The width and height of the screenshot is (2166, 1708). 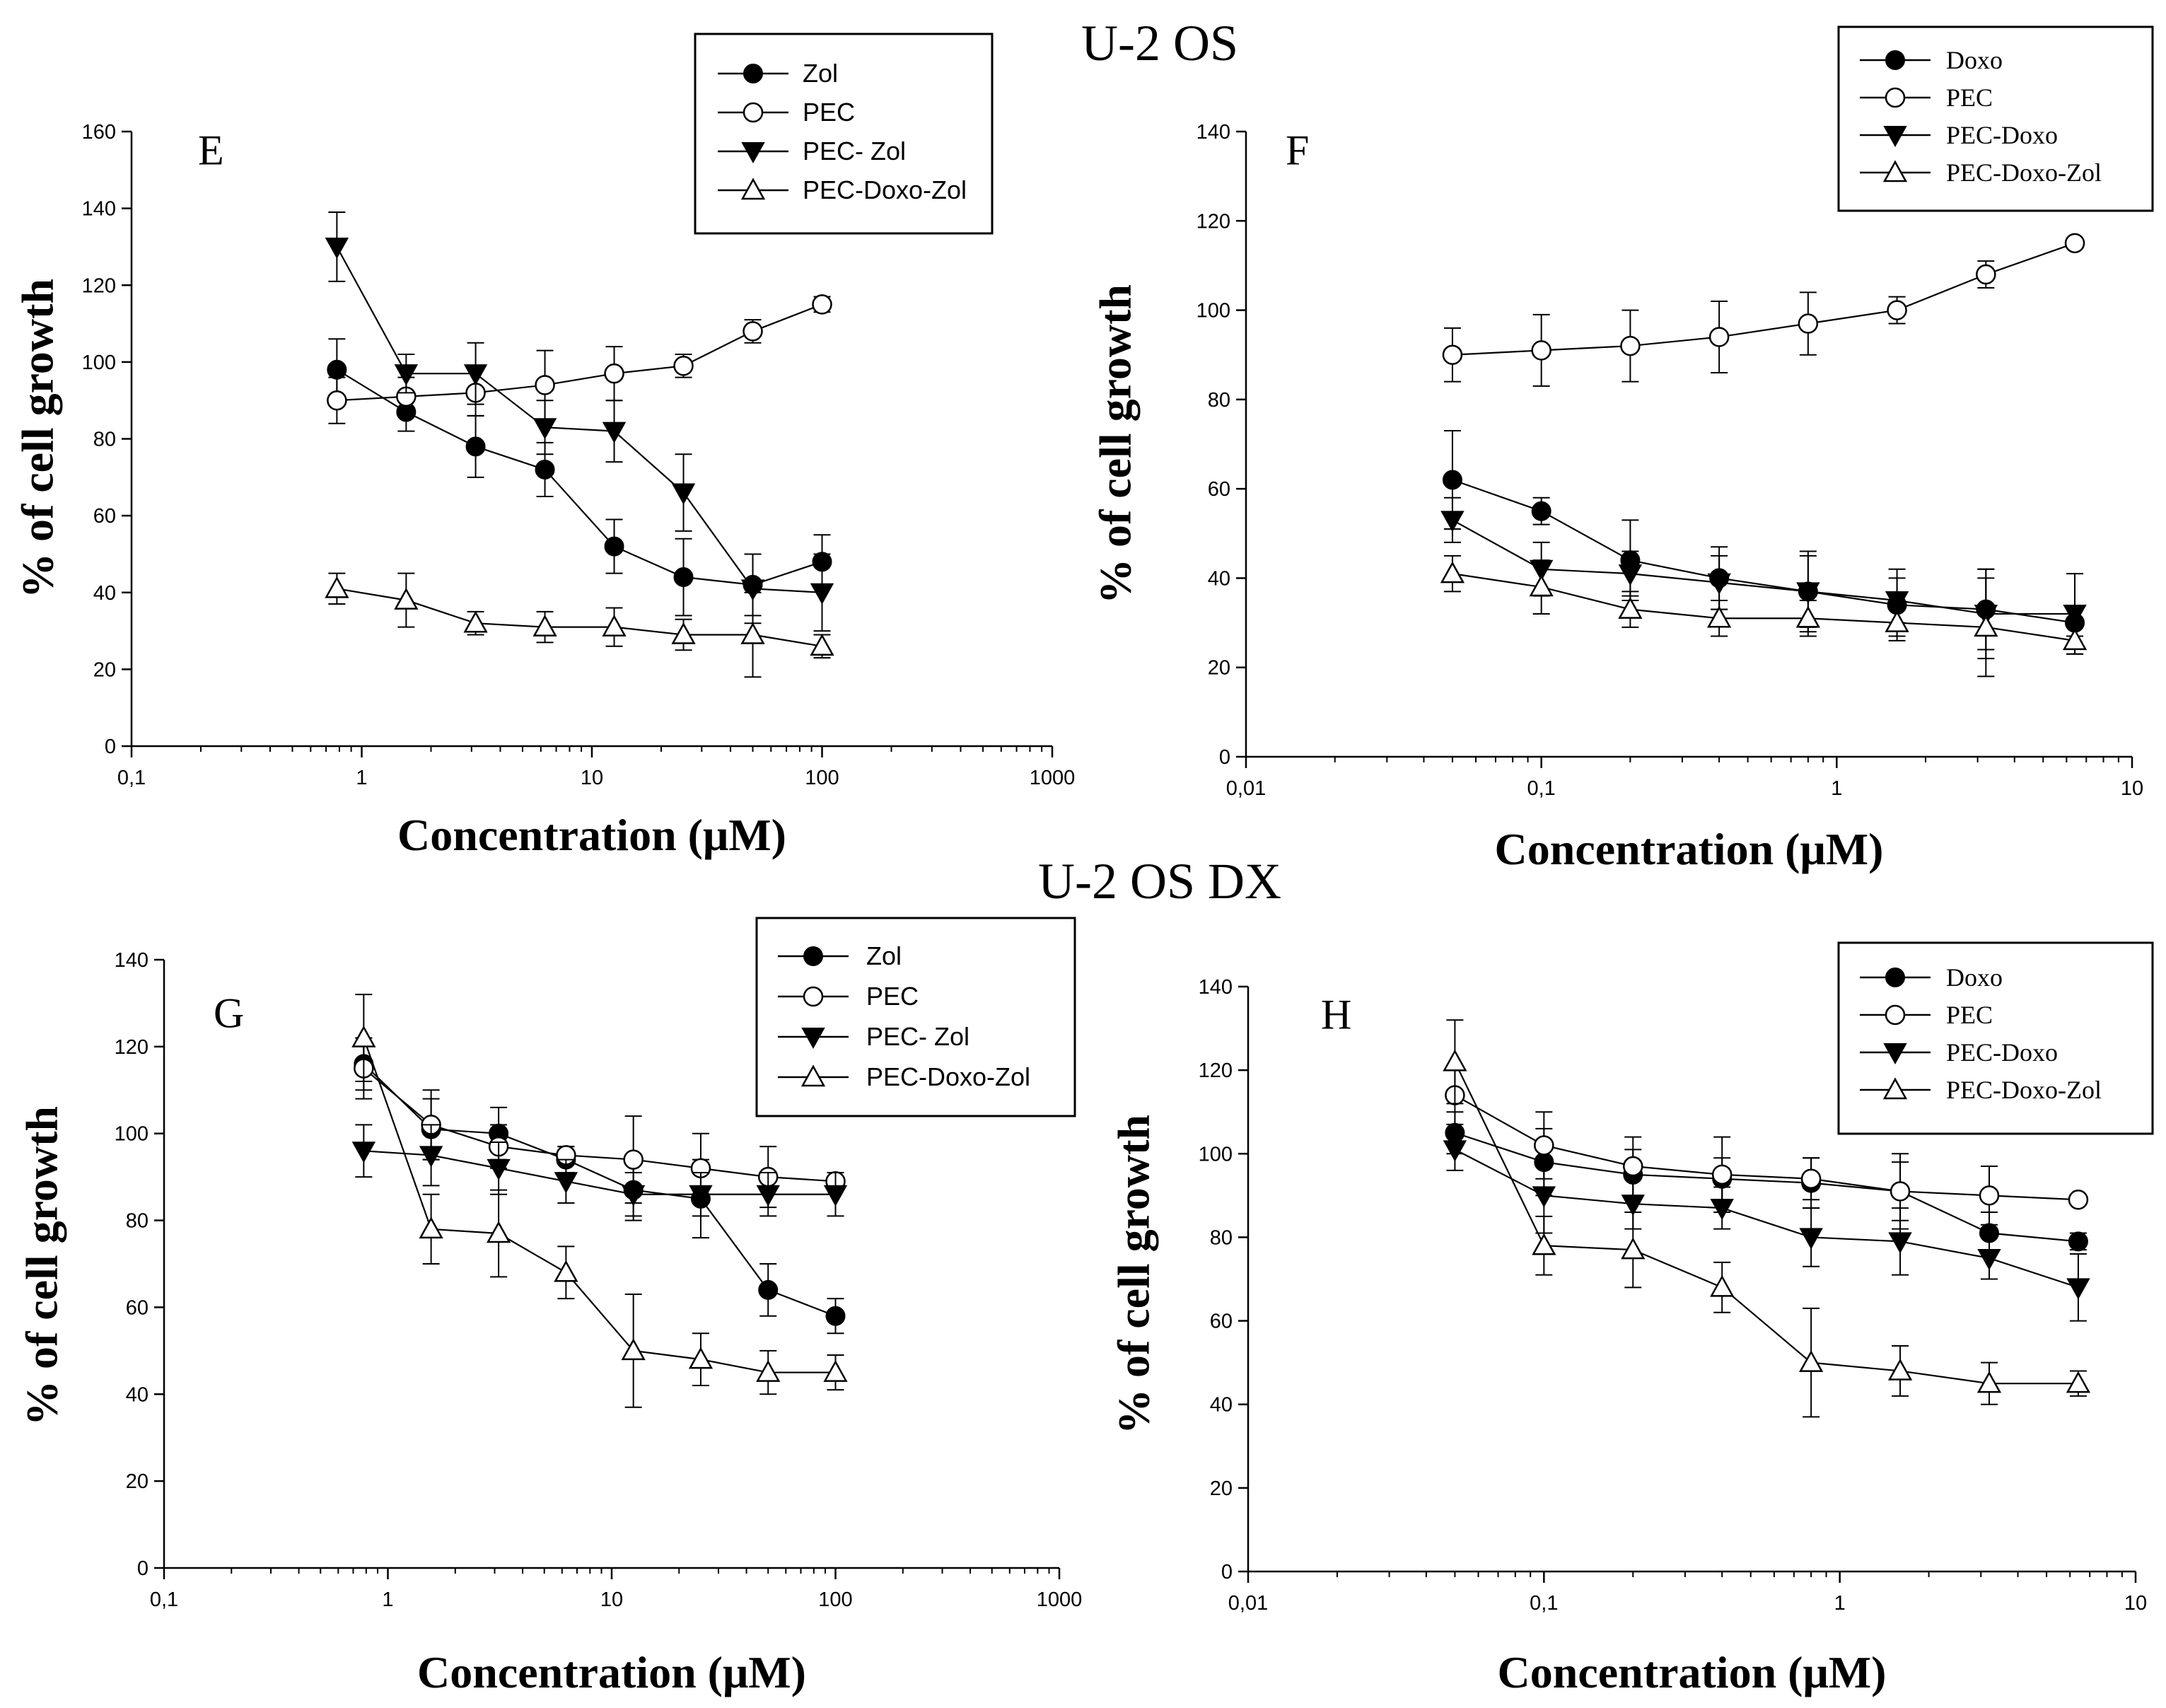 What do you see at coordinates (104, 440) in the screenshot?
I see `y-tick-label: 80` at bounding box center [104, 440].